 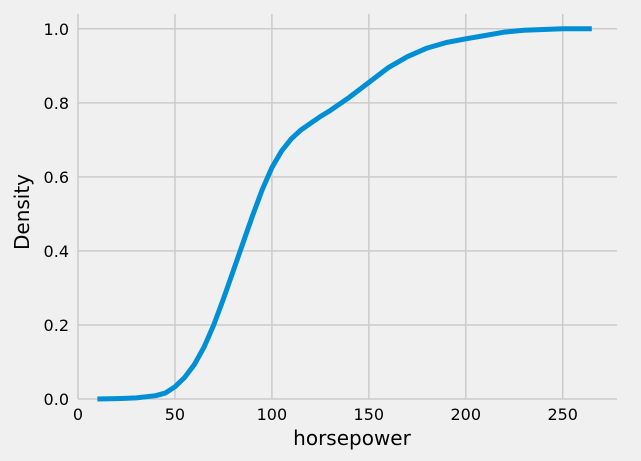 I want to click on x-tick-label: 100, so click(x=272, y=414).